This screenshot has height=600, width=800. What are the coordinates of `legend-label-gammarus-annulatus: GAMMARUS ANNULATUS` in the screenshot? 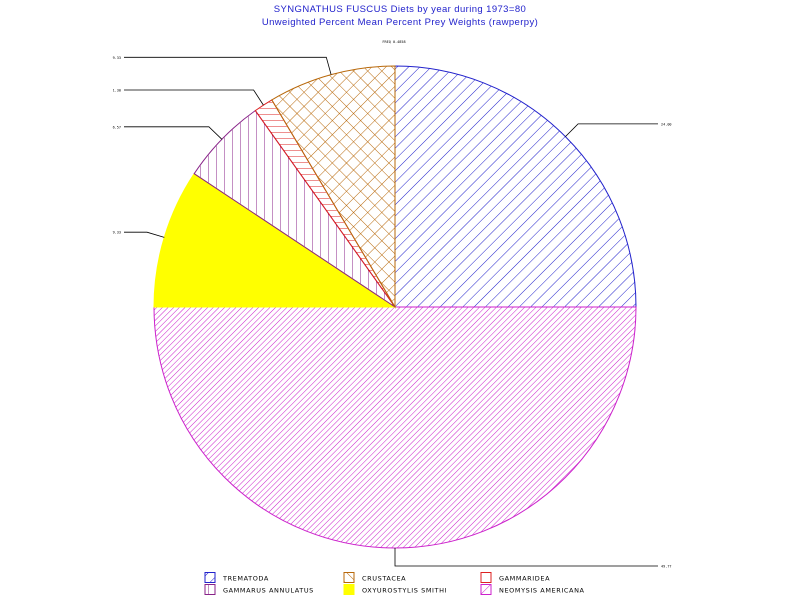 It's located at (268, 591).